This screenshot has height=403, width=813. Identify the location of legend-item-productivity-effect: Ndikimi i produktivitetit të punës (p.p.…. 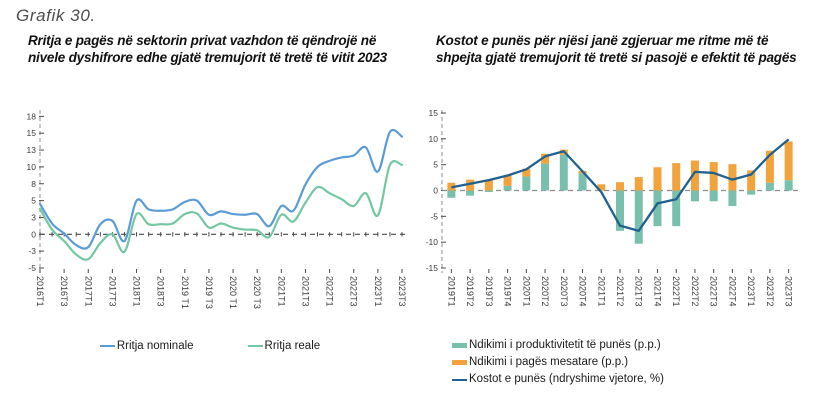
(628, 345).